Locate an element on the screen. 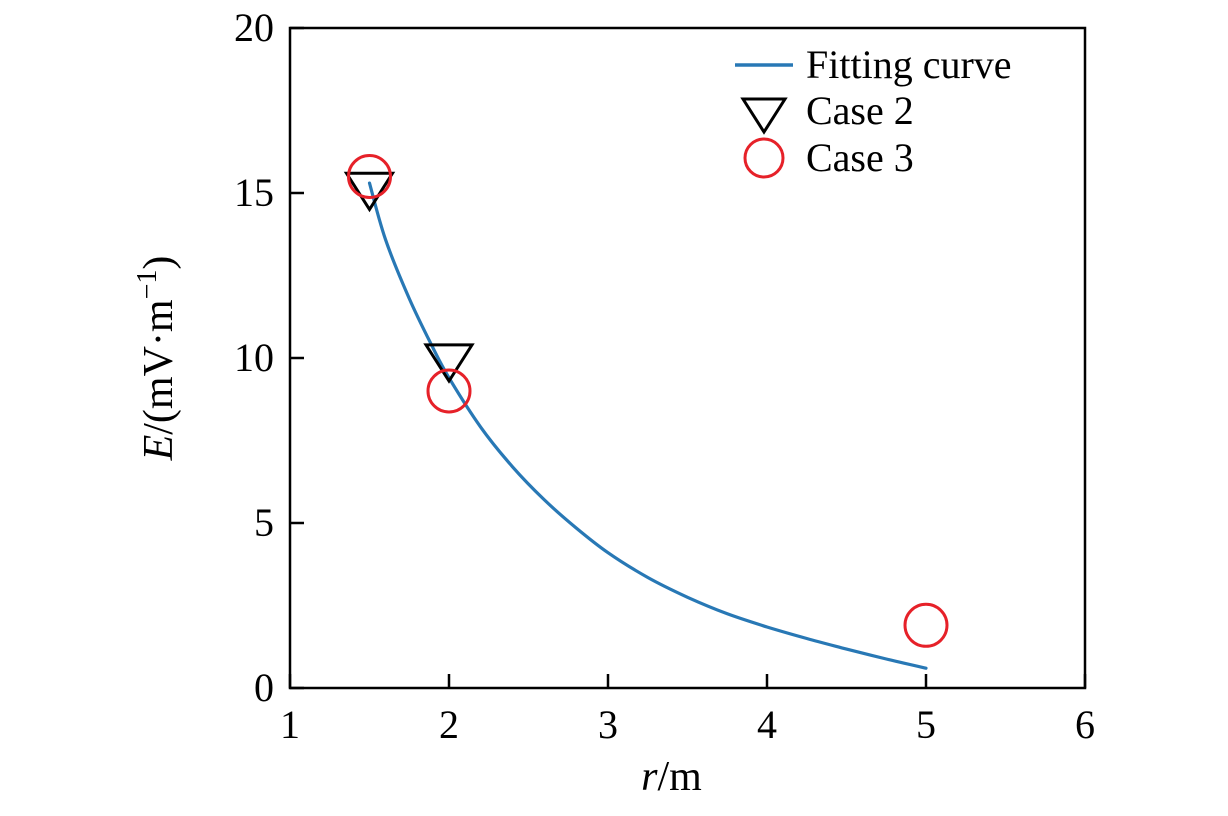 Image resolution: width=1228 pixels, height=816 pixels. x-tick-label: 2 is located at coordinates (449, 724).